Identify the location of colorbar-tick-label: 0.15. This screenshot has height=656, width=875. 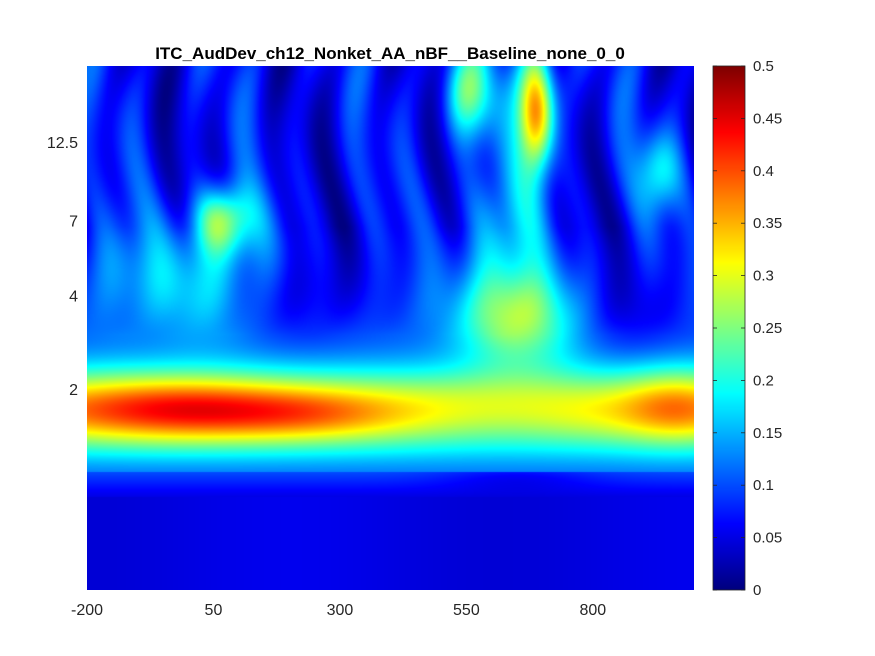
(767, 433).